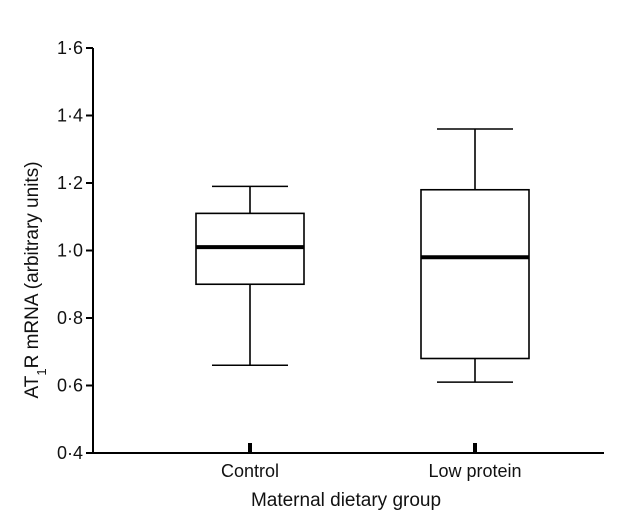 Image resolution: width=626 pixels, height=513 pixels. I want to click on y-axis-title-part-1: AT, so click(32, 386).